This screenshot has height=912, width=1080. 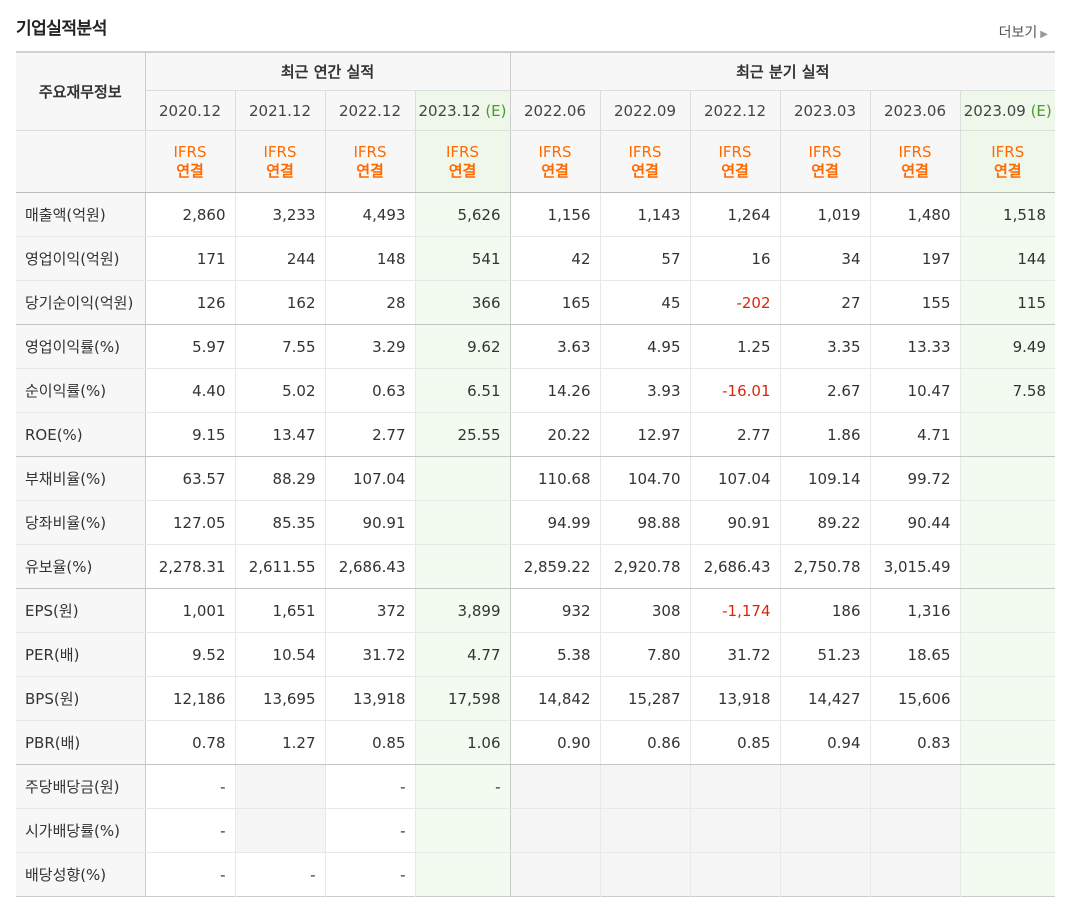 I want to click on period-label: 2023.12, so click(x=449, y=110).